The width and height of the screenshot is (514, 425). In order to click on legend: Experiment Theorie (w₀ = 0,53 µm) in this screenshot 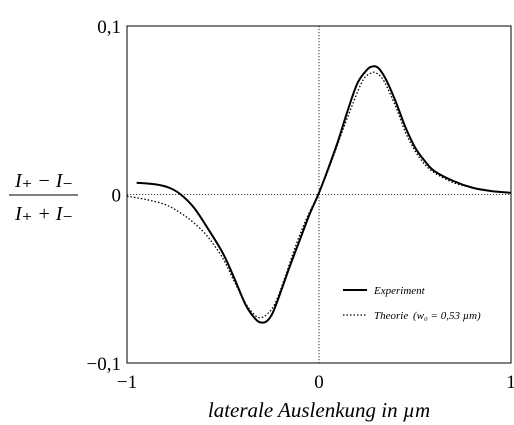, I will do `click(412, 303)`.